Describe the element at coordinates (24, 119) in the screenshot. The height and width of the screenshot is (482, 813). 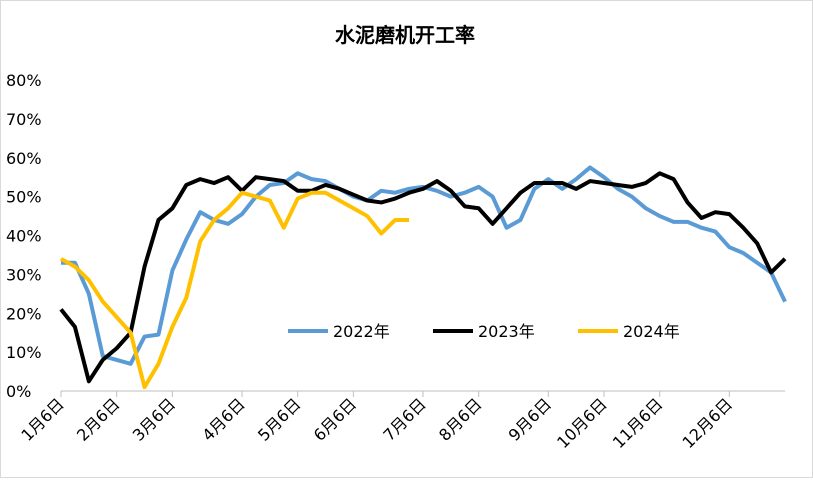
I see `y-tick-label: 70%` at that location.